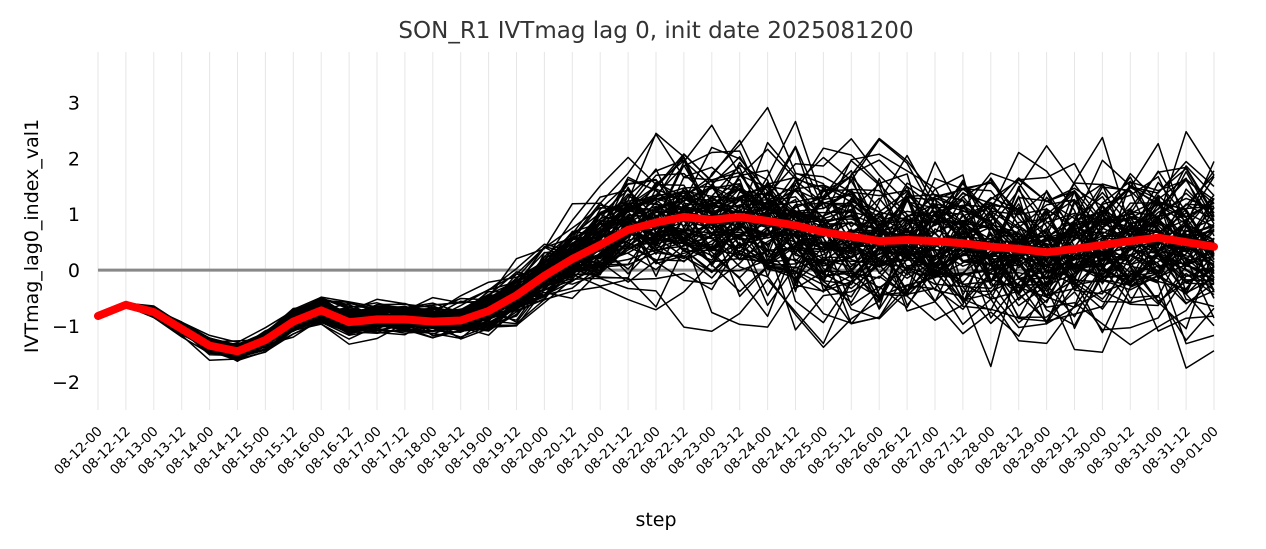 The height and width of the screenshot is (549, 1266). I want to click on y-tick-label: −1, so click(66, 327).